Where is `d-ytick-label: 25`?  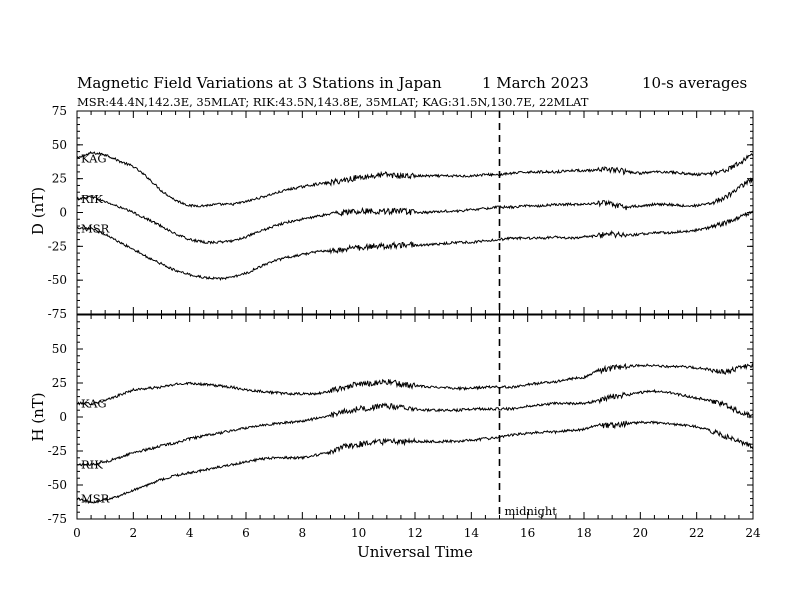
d-ytick-label: 25 is located at coordinates (59, 179).